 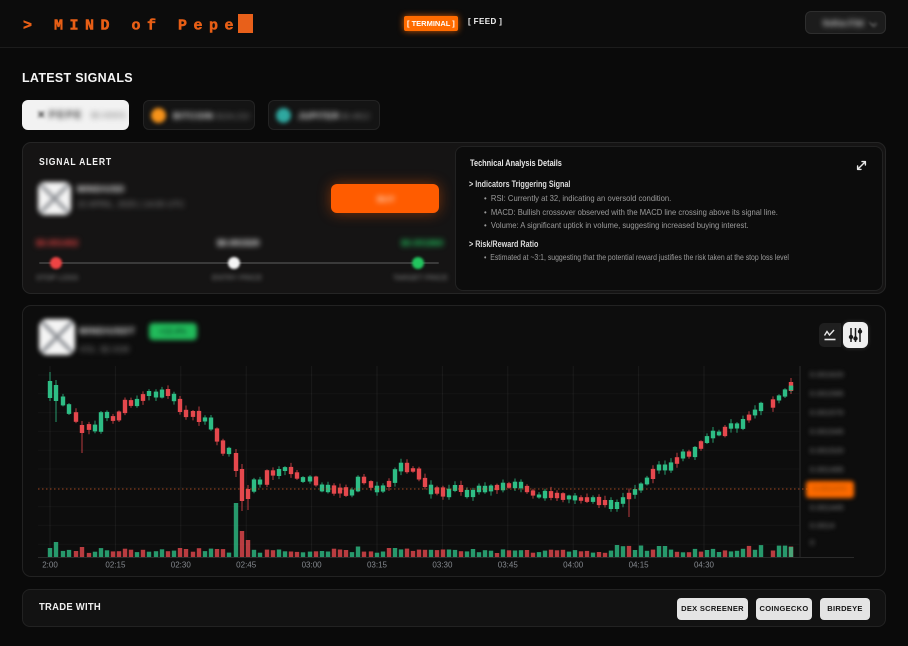 What do you see at coordinates (442, 565) in the screenshot?
I see `svg-text: 03:30` at bounding box center [442, 565].